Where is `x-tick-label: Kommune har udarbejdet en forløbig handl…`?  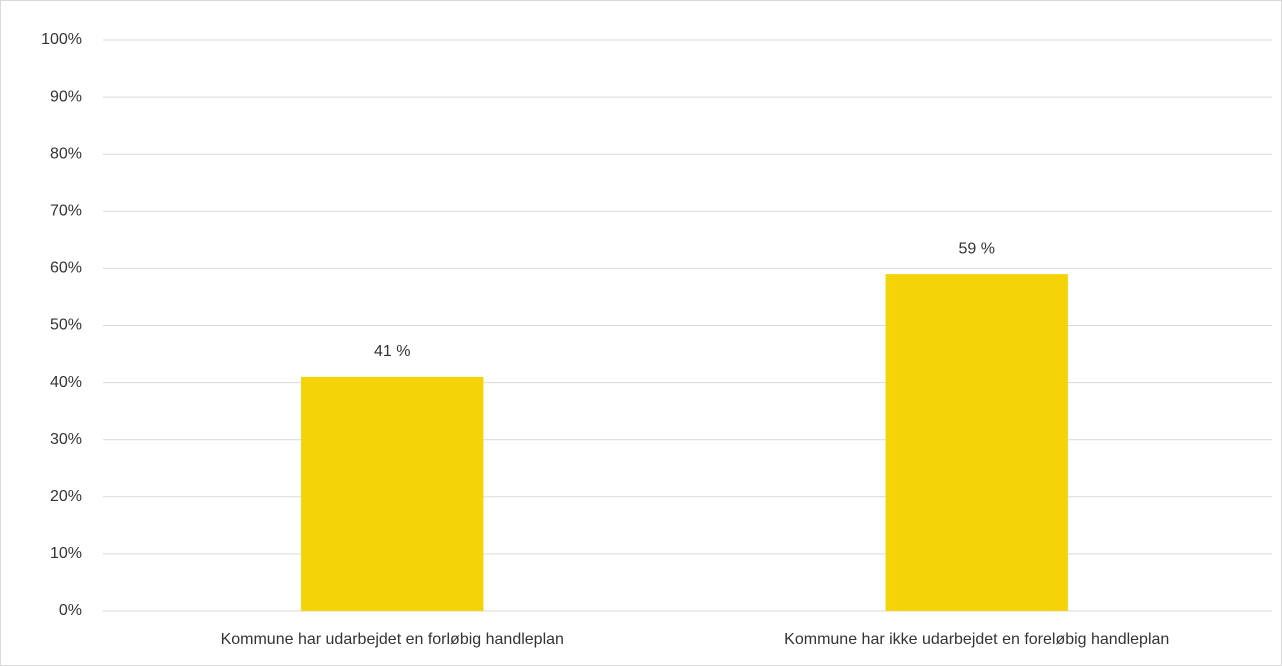 x-tick-label: Kommune har udarbejdet en forløbig handl… is located at coordinates (392, 639).